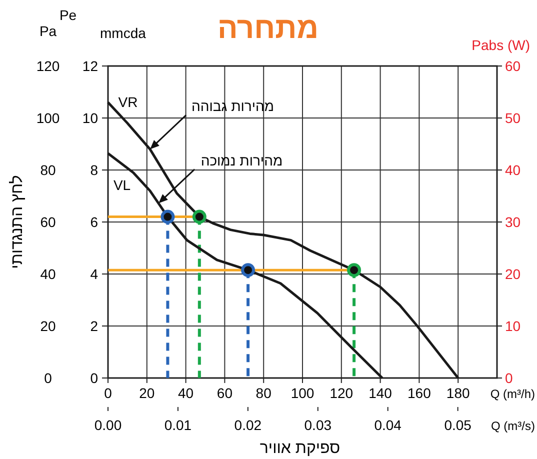 This screenshot has height=459, width=537. I want to click on y3-axis-title: Pabs (W), so click(501, 45).